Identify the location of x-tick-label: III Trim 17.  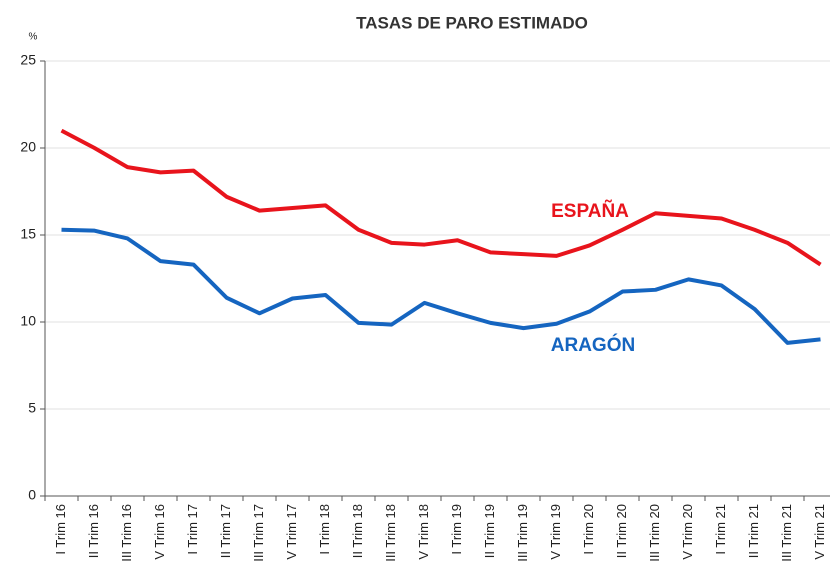
(258, 533).